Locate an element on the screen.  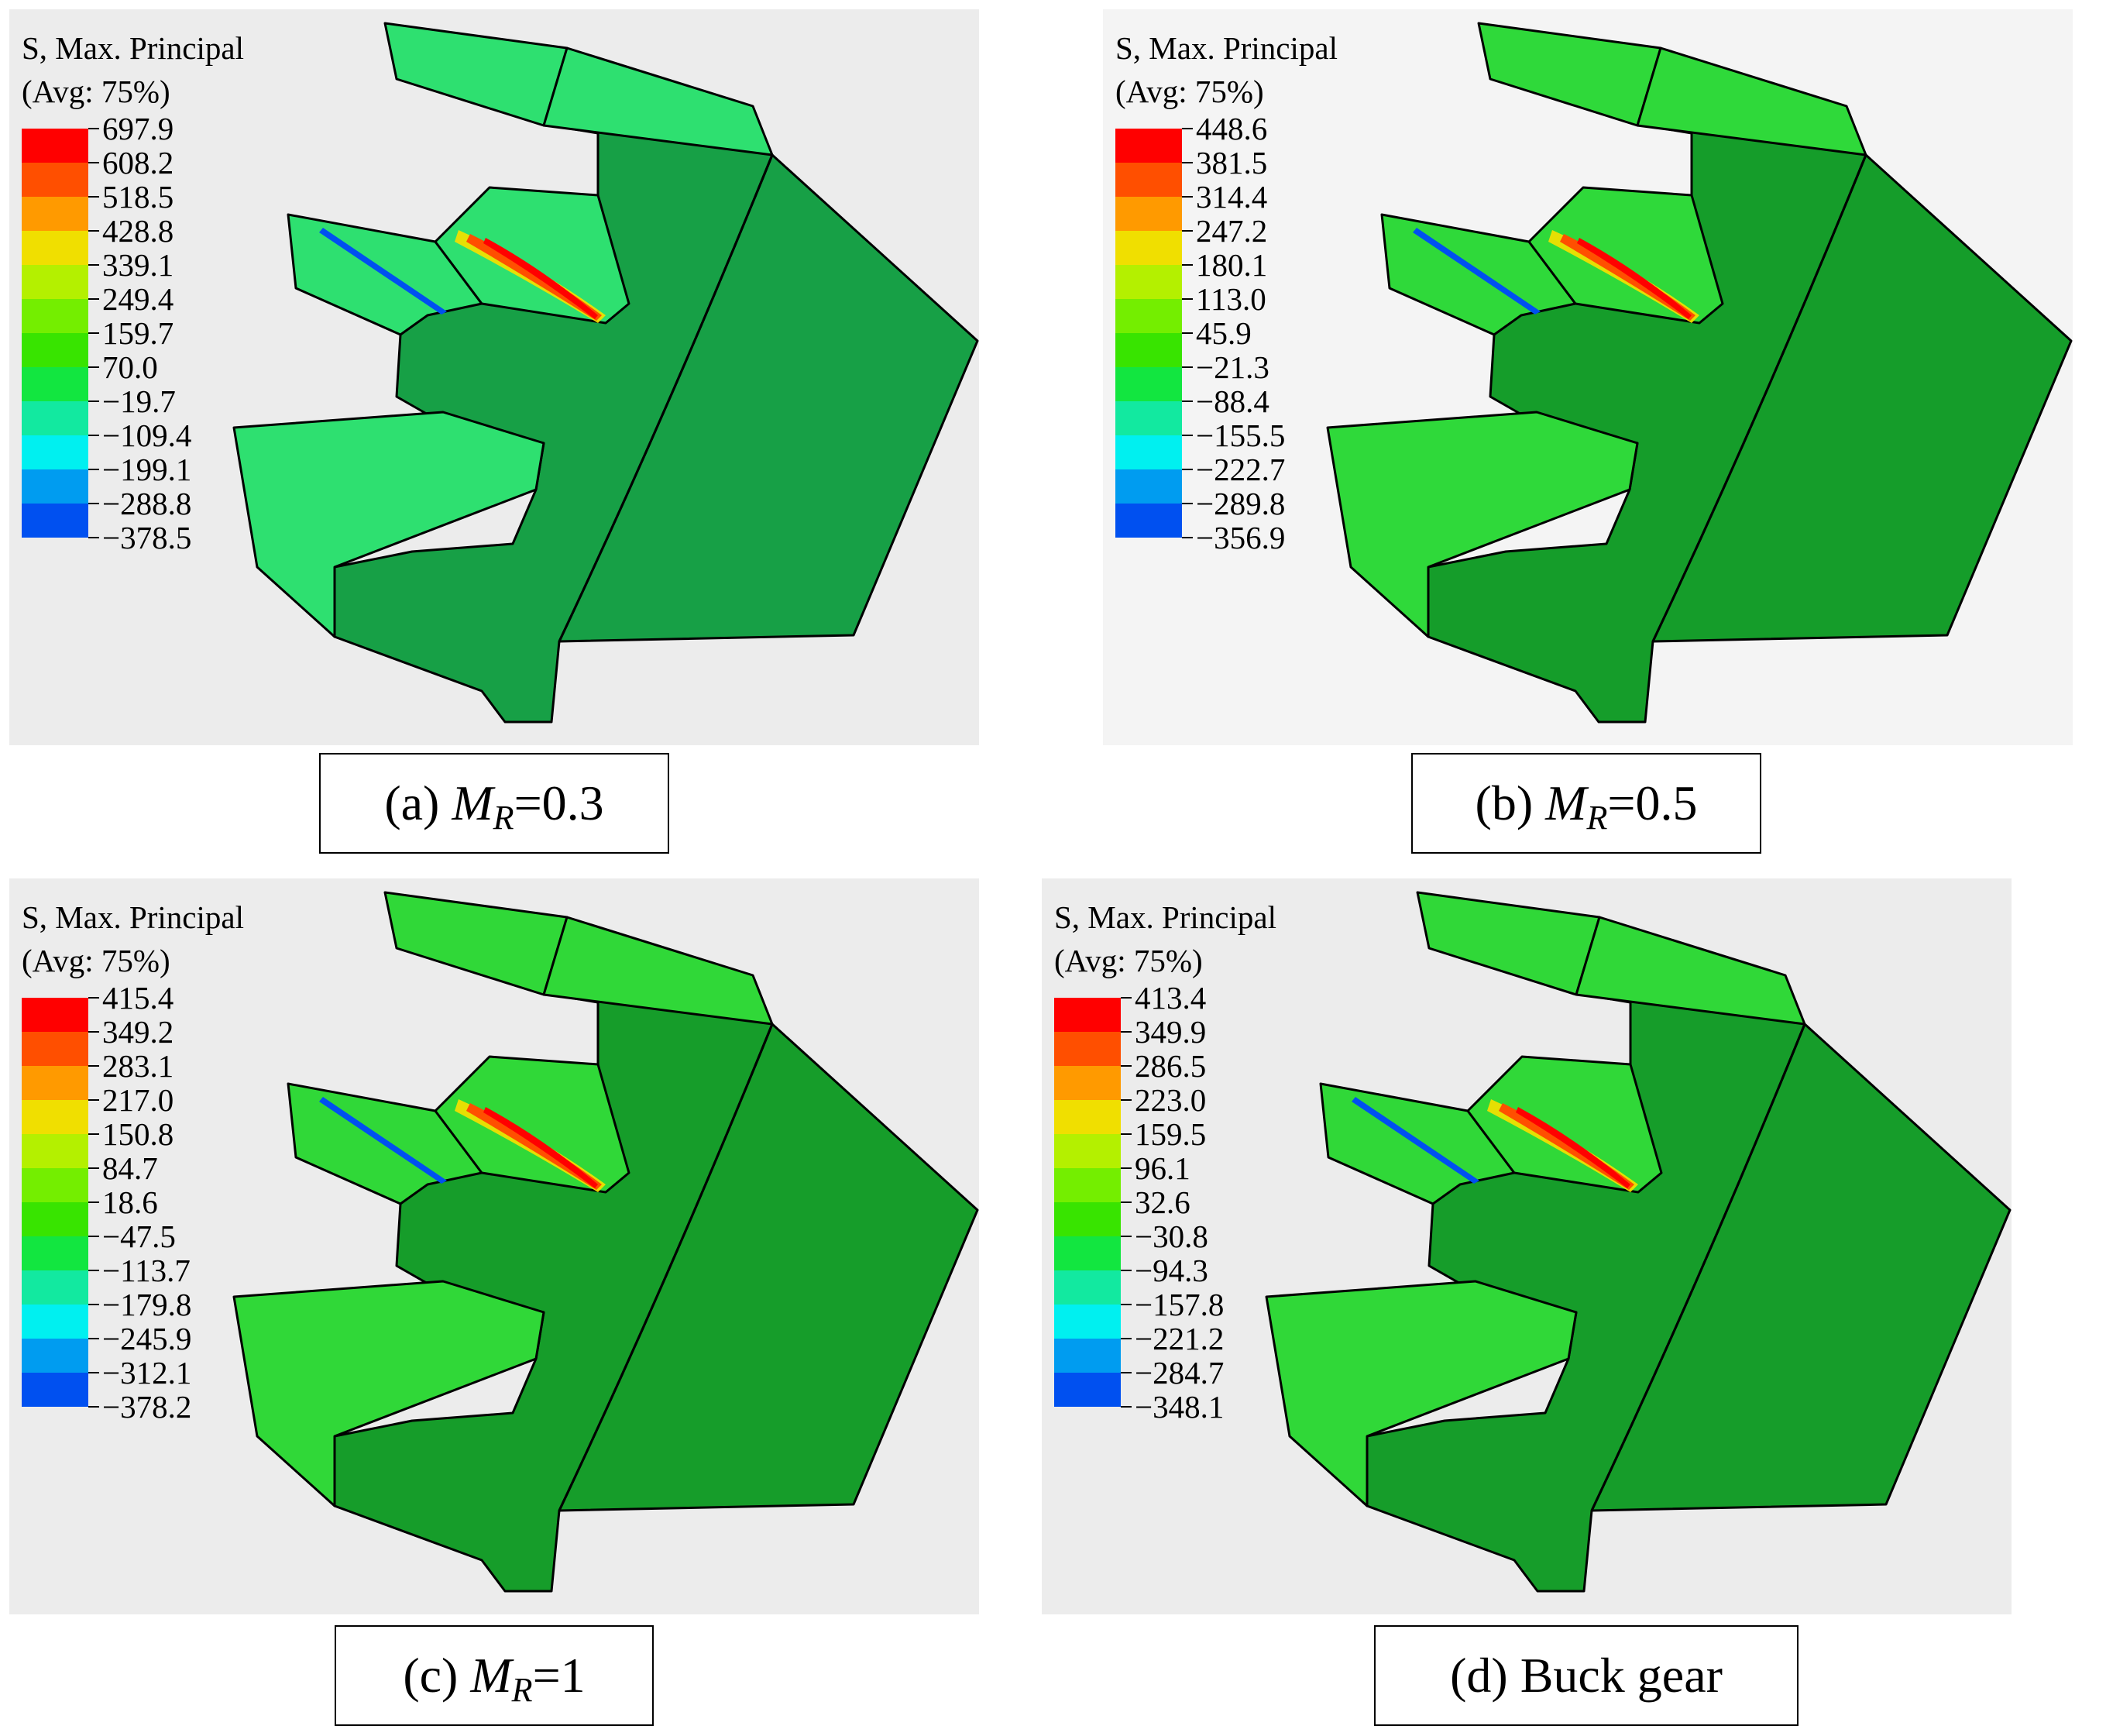
legend-tick-label: −221.2 is located at coordinates (1180, 1338).